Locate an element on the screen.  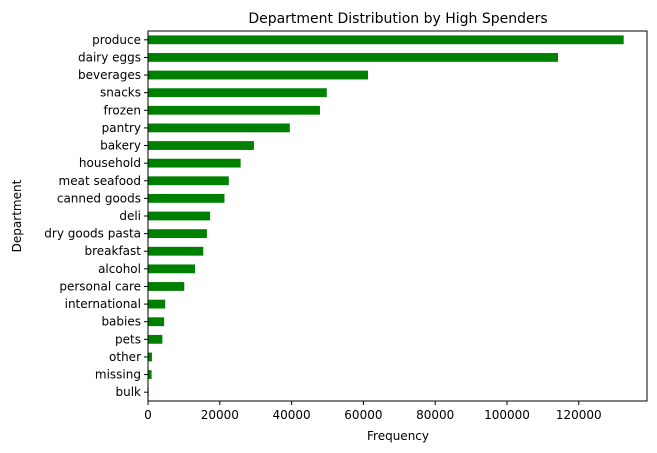
bar-pets is located at coordinates (155, 339).